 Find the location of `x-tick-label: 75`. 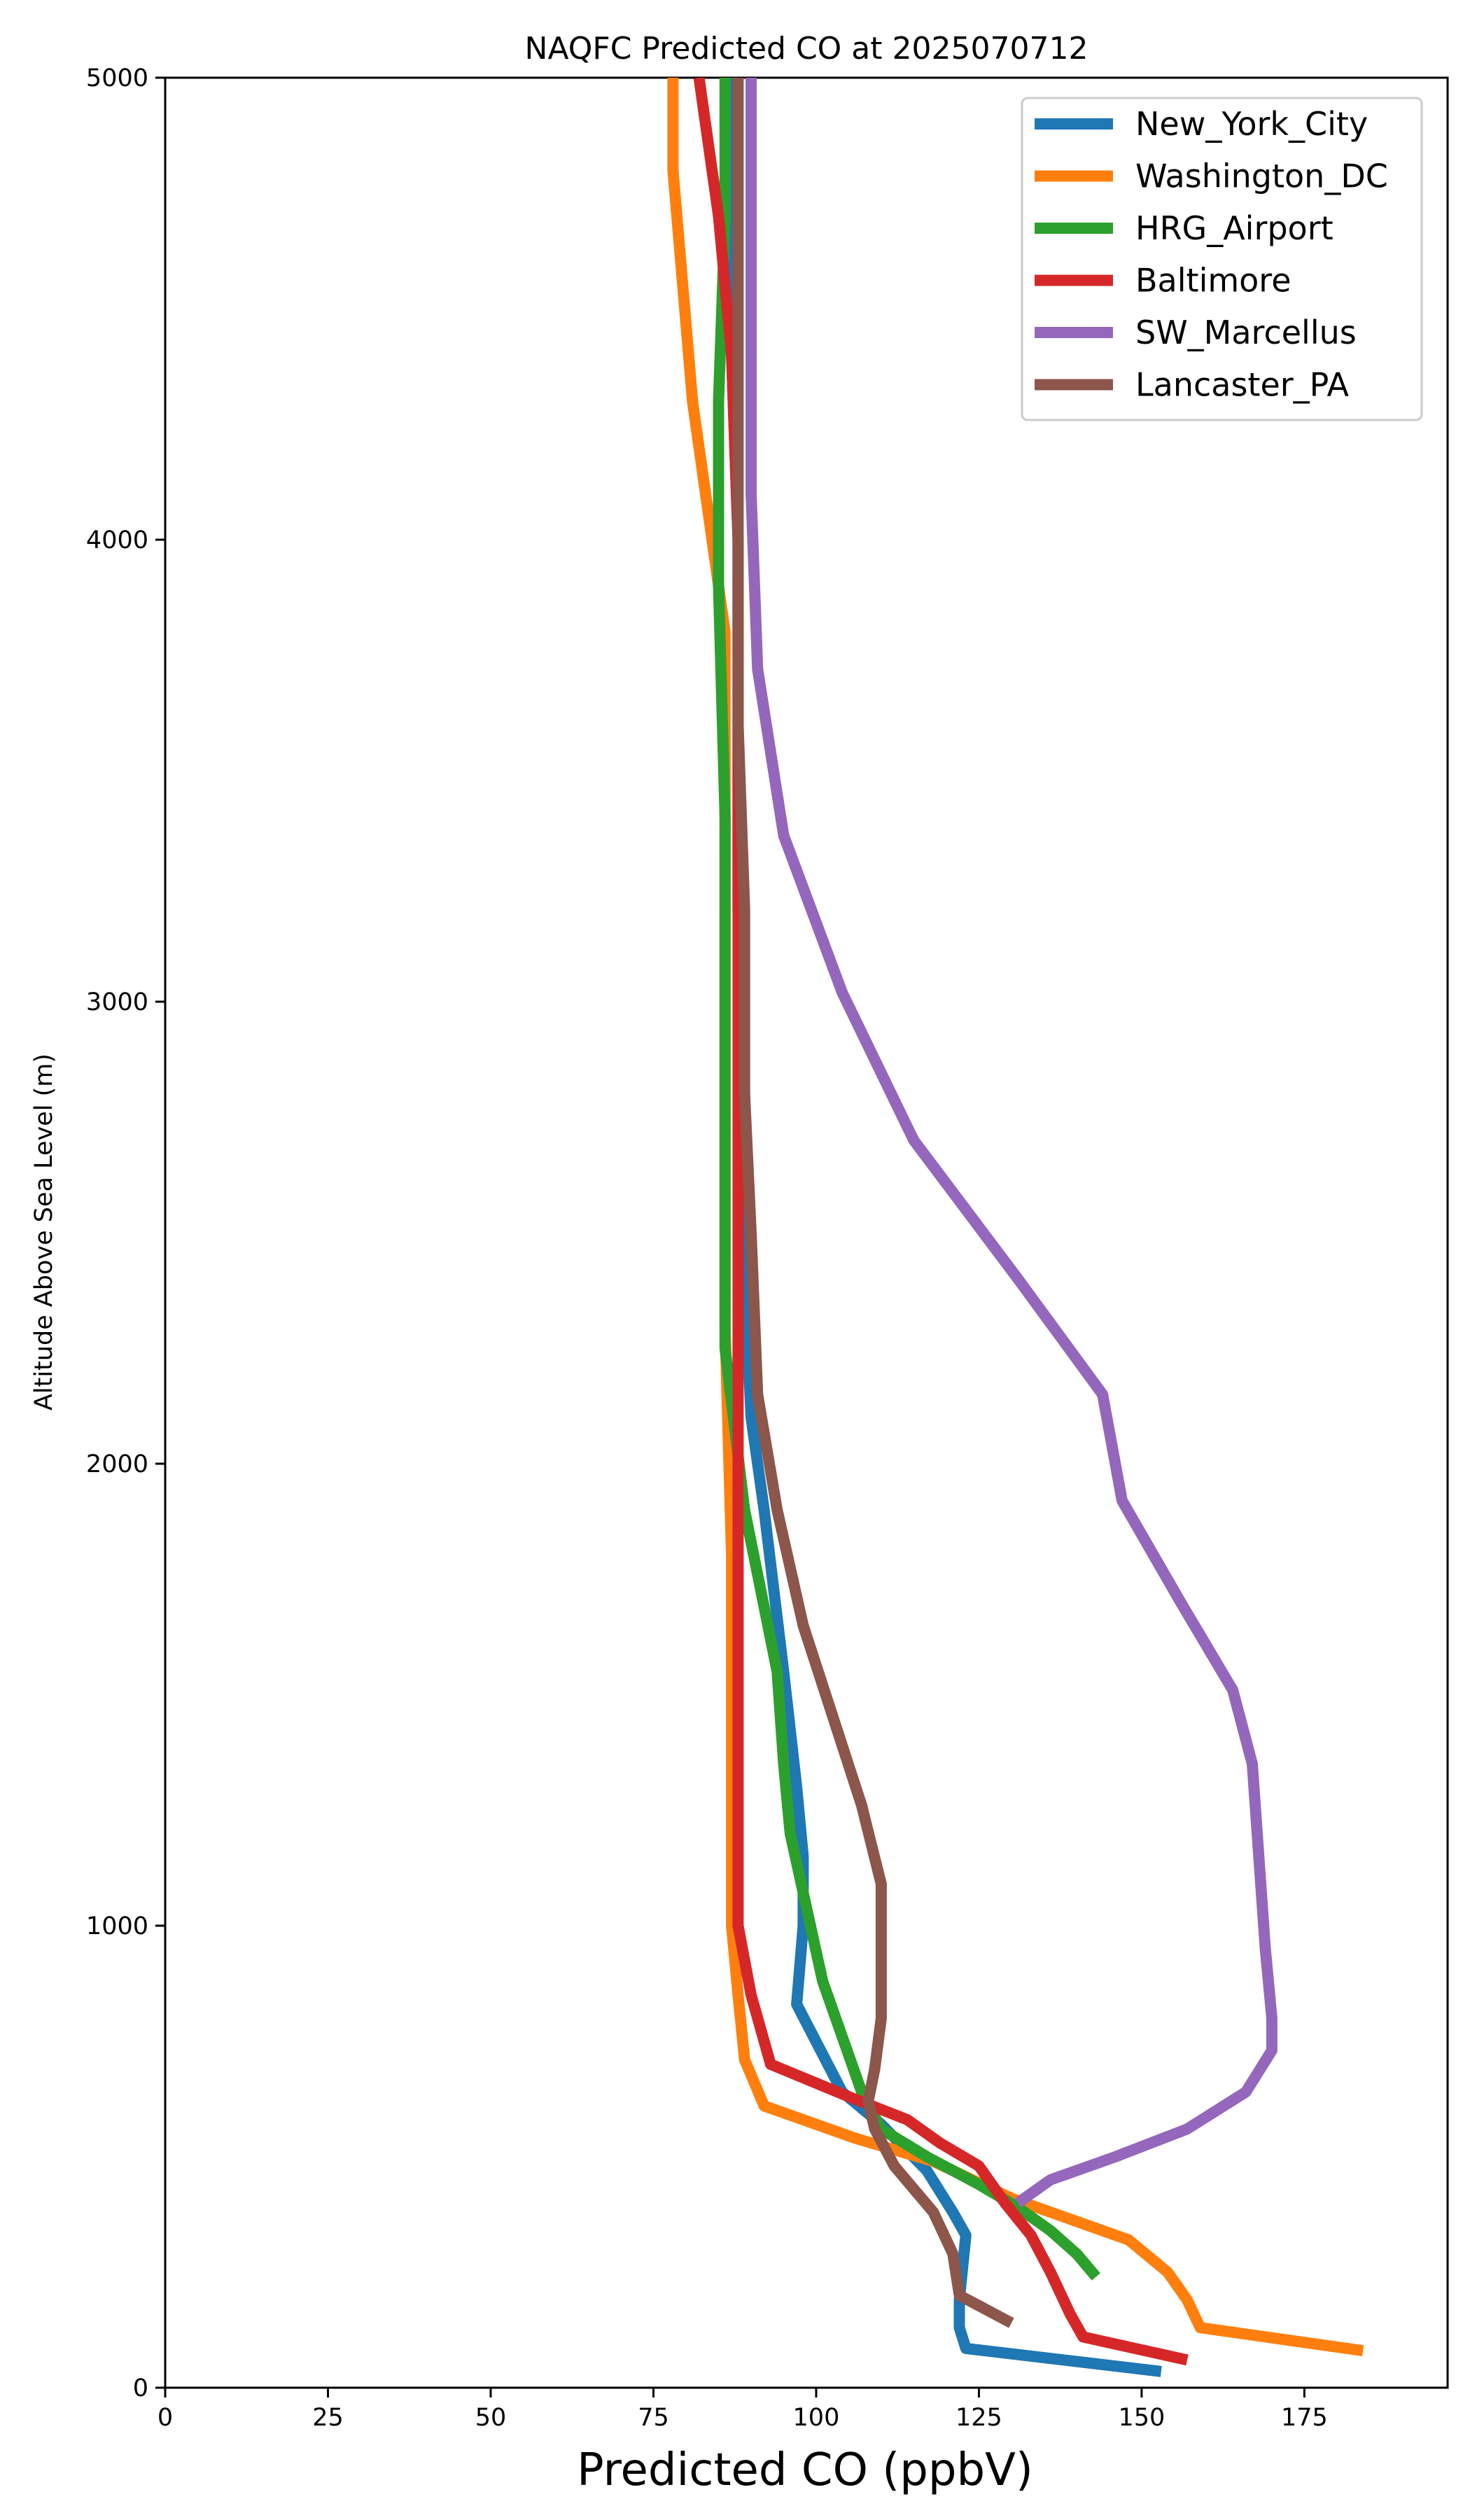

x-tick-label: 75 is located at coordinates (653, 2418).